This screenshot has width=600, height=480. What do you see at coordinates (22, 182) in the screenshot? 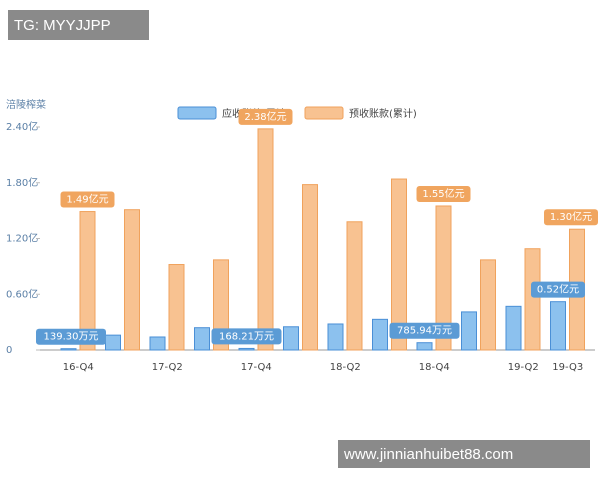
I see `y-tick-label: 1.80亿` at bounding box center [22, 182].